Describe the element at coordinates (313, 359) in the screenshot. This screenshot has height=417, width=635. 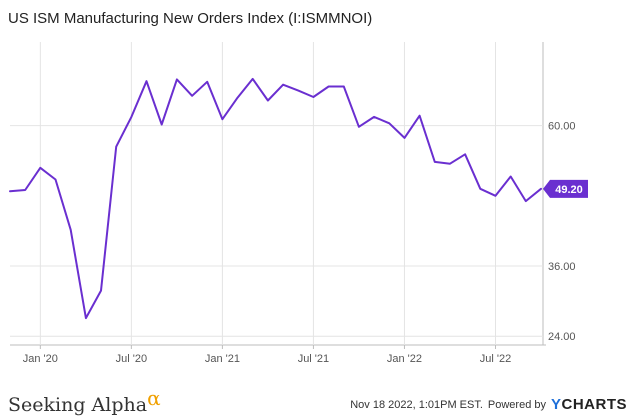
I see `x-tick-label: Jul '21` at that location.